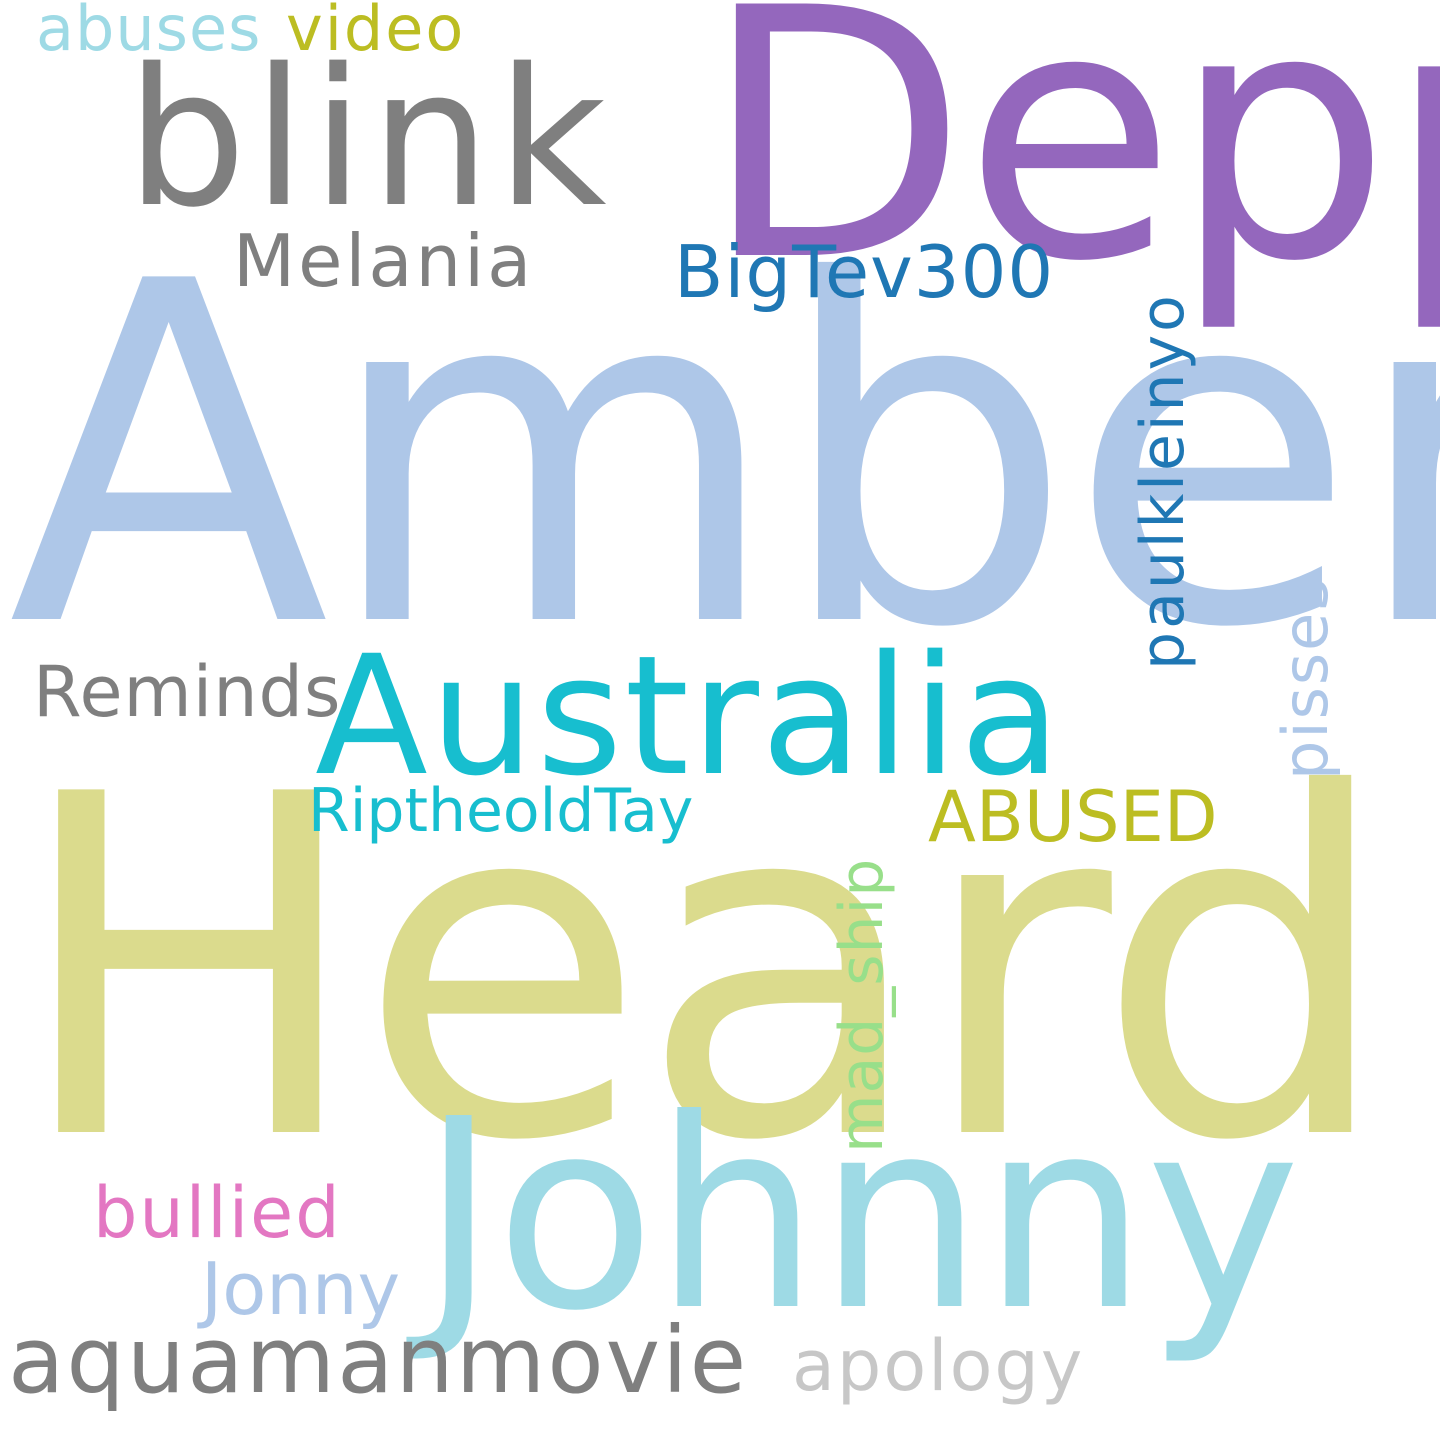  Describe the element at coordinates (384, 261) in the screenshot. I see `word-melania: Melania` at that location.